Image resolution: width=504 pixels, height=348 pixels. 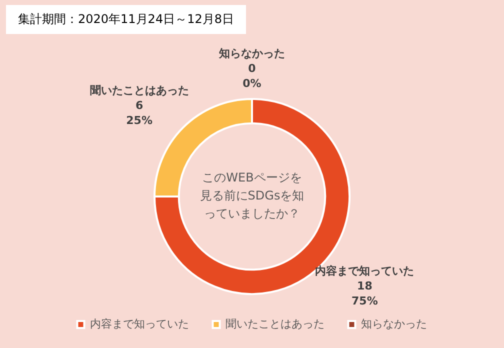 What do you see at coordinates (274, 323) in the screenshot?
I see `legend-label: 聞いたことはあった` at bounding box center [274, 323].